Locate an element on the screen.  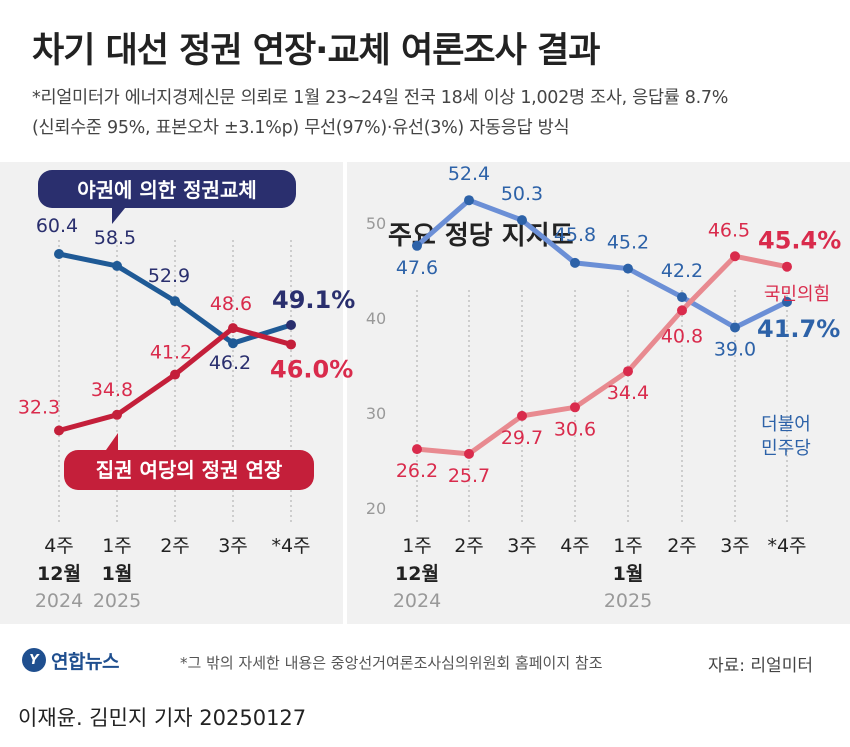
credit-line: 이재윤. 김민지 기자 20250127 is located at coordinates (162, 718).